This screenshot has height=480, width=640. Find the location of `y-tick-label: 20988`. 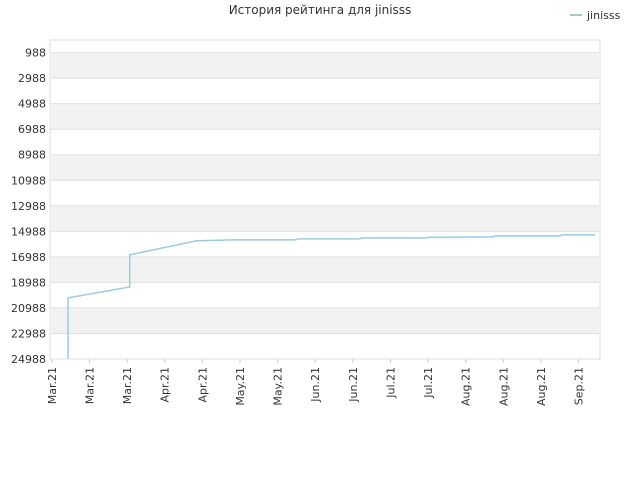

y-tick-label: 20988 is located at coordinates (28, 308).